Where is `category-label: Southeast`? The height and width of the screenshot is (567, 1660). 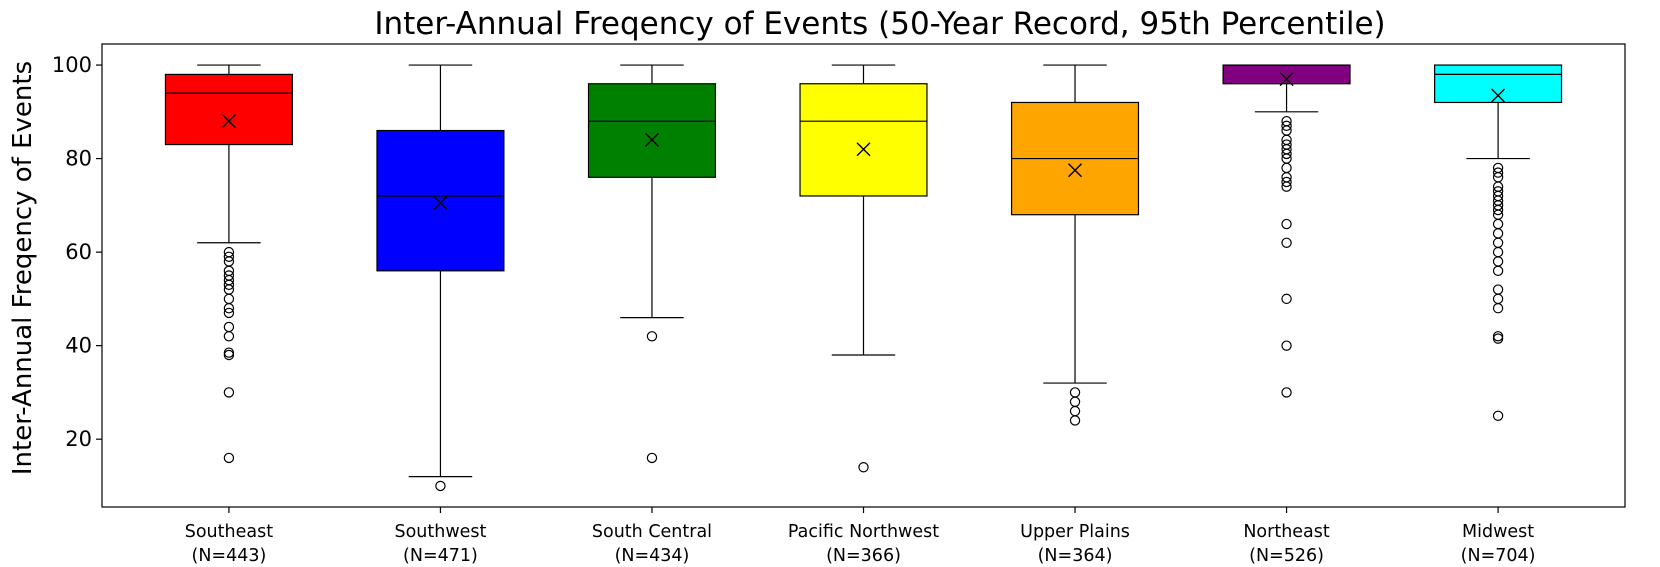
category-label: Southeast is located at coordinates (229, 532).